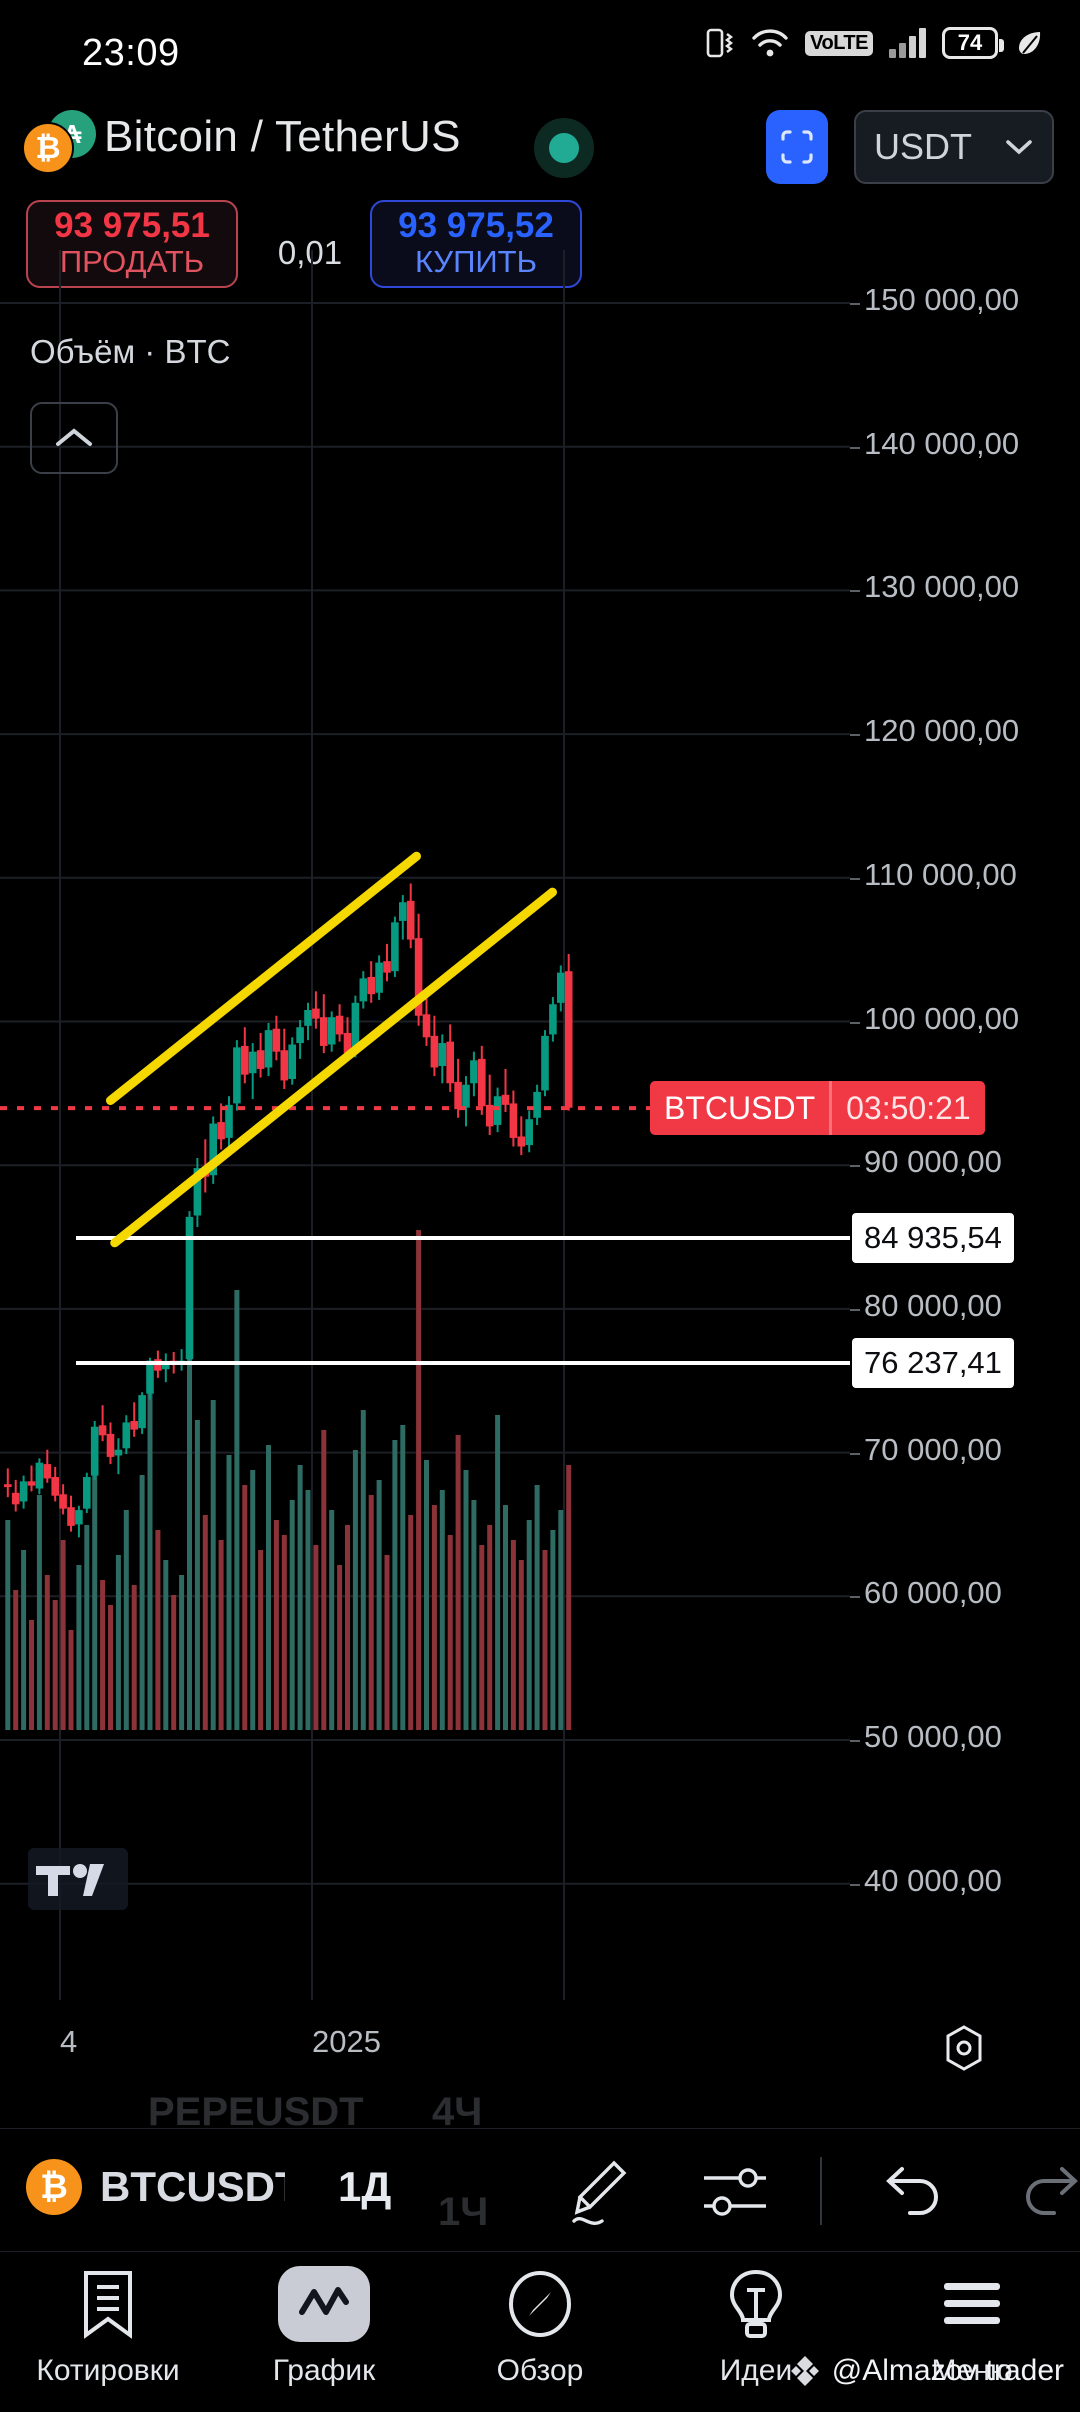 This screenshot has width=1080, height=2412. What do you see at coordinates (964, 2050) in the screenshot?
I see `axis-settings-icon` at bounding box center [964, 2050].